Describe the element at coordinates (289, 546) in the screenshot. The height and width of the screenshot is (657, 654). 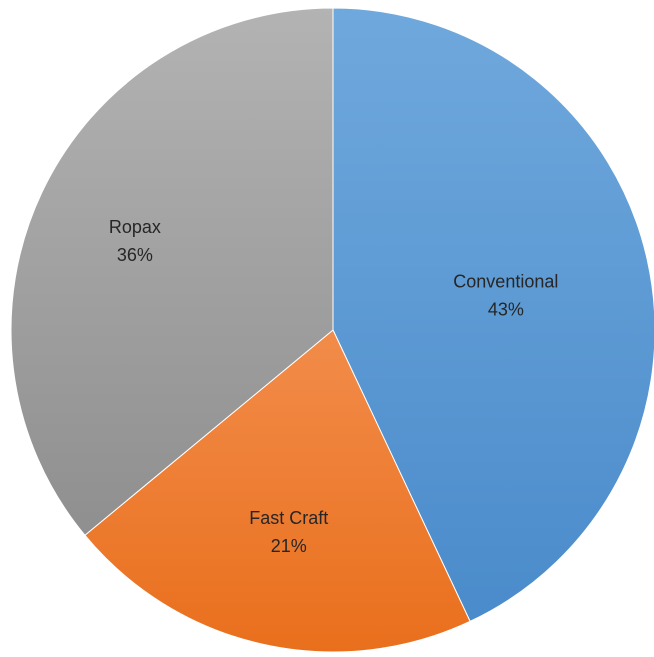
I see `slice-value-fast-craft: 21%` at that location.